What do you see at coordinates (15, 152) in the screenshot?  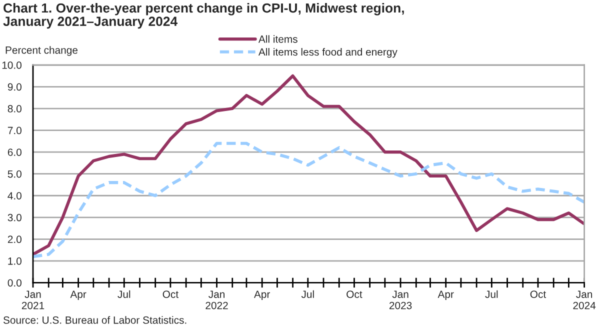 I see `y-tick-label: 6.0` at bounding box center [15, 152].